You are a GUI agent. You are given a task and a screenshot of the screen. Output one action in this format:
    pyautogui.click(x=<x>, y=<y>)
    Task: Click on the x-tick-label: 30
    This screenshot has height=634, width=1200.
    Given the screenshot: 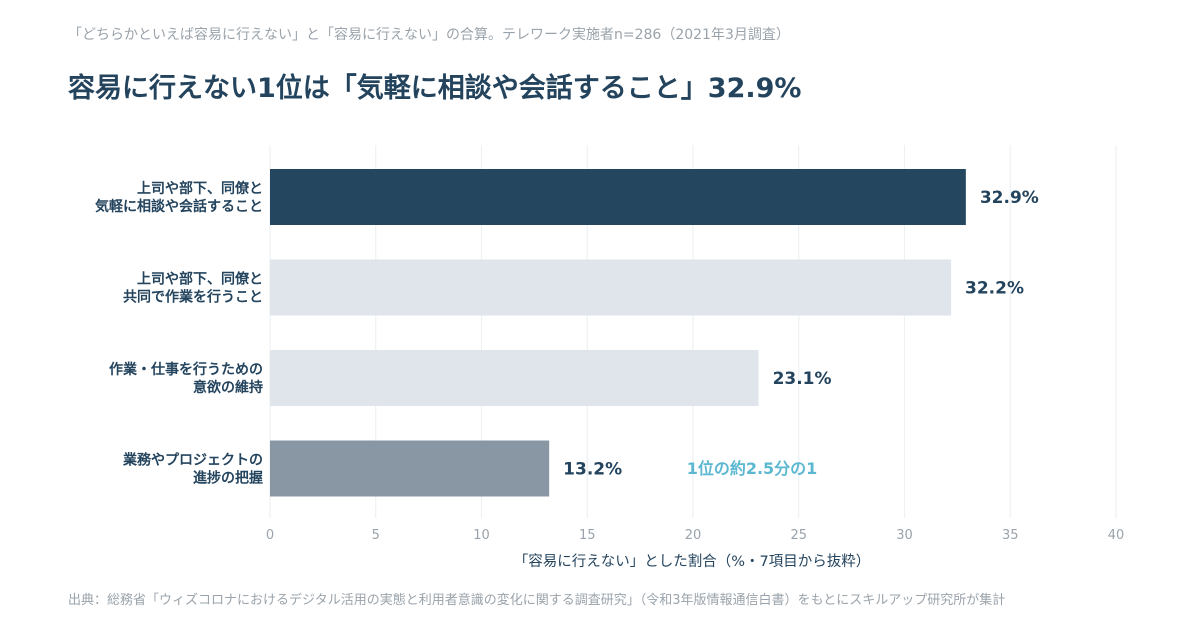 What is the action you would take?
    pyautogui.click(x=904, y=535)
    